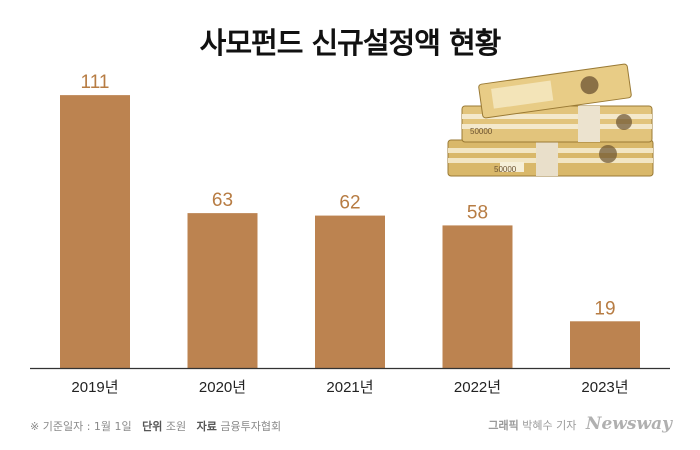 The height and width of the screenshot is (450, 700). I want to click on money-bundle-illustration: 50000 50000, so click(550, 120).